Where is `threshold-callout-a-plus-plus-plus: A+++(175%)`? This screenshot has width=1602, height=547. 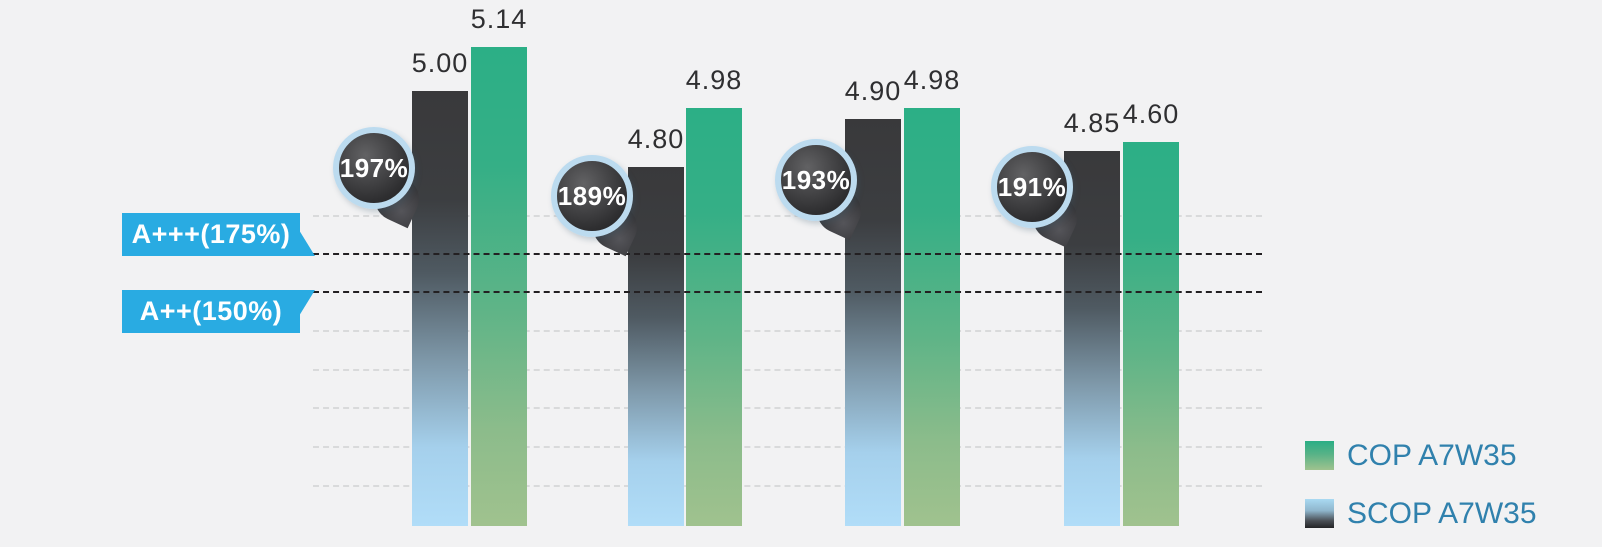 threshold-callout-a-plus-plus-plus: A+++(175%) is located at coordinates (218, 234).